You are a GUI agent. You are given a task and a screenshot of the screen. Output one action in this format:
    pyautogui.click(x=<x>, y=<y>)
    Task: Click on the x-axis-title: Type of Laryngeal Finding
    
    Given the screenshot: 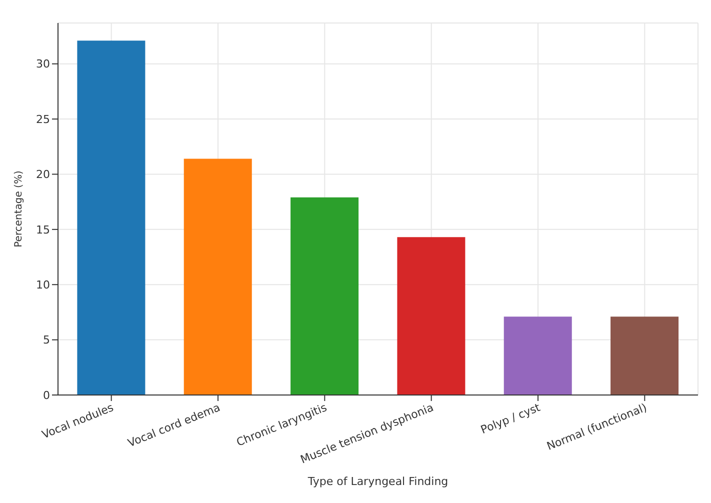 What is the action you would take?
    pyautogui.click(x=377, y=481)
    